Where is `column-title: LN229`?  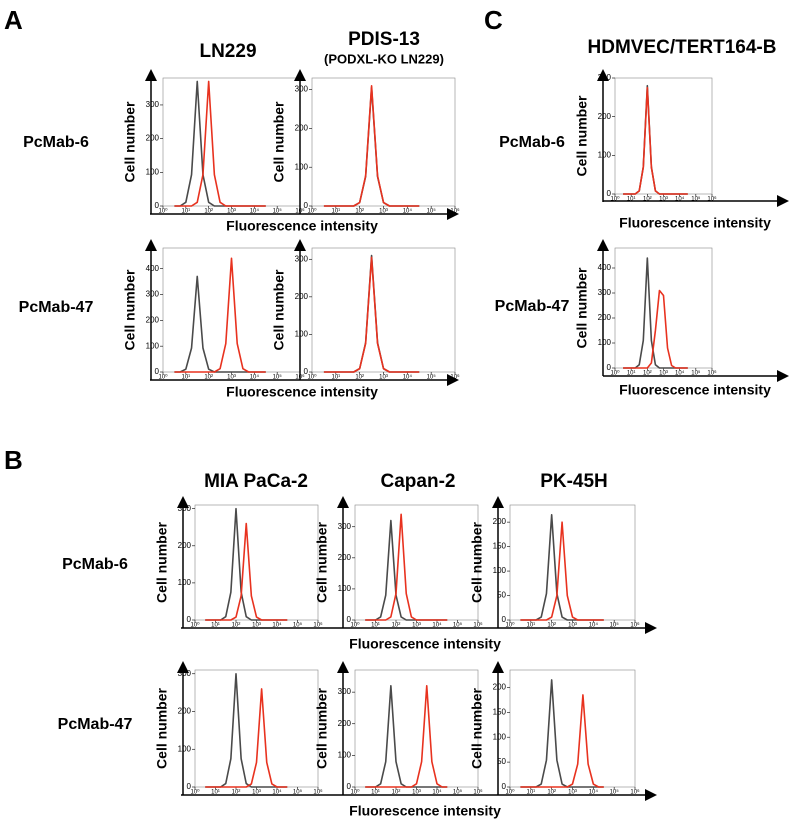
column-title: LN229 is located at coordinates (227, 51).